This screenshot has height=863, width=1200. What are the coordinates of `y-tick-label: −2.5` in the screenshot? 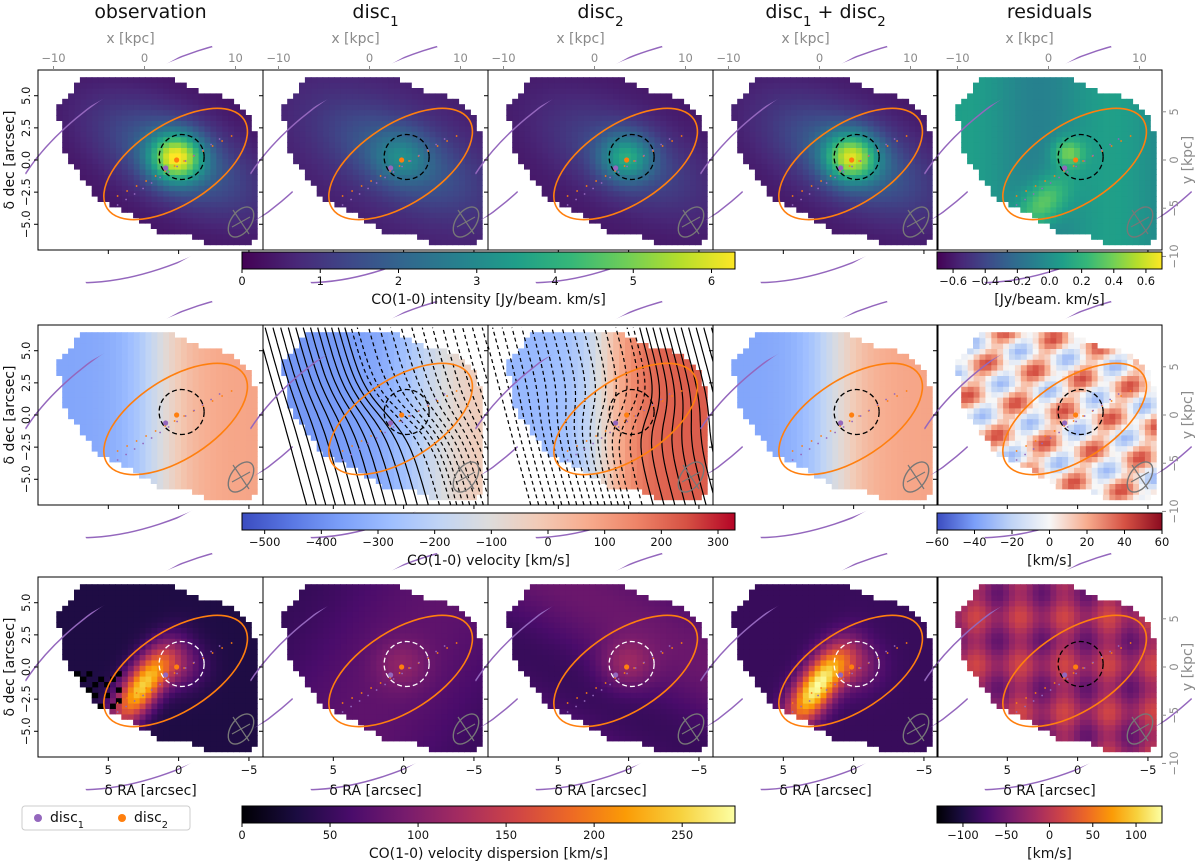 It's located at (26, 447).